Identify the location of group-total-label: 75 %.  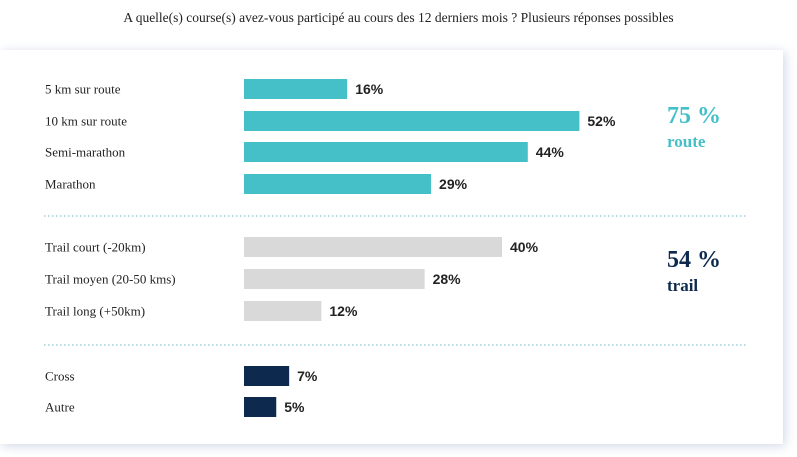
(694, 116).